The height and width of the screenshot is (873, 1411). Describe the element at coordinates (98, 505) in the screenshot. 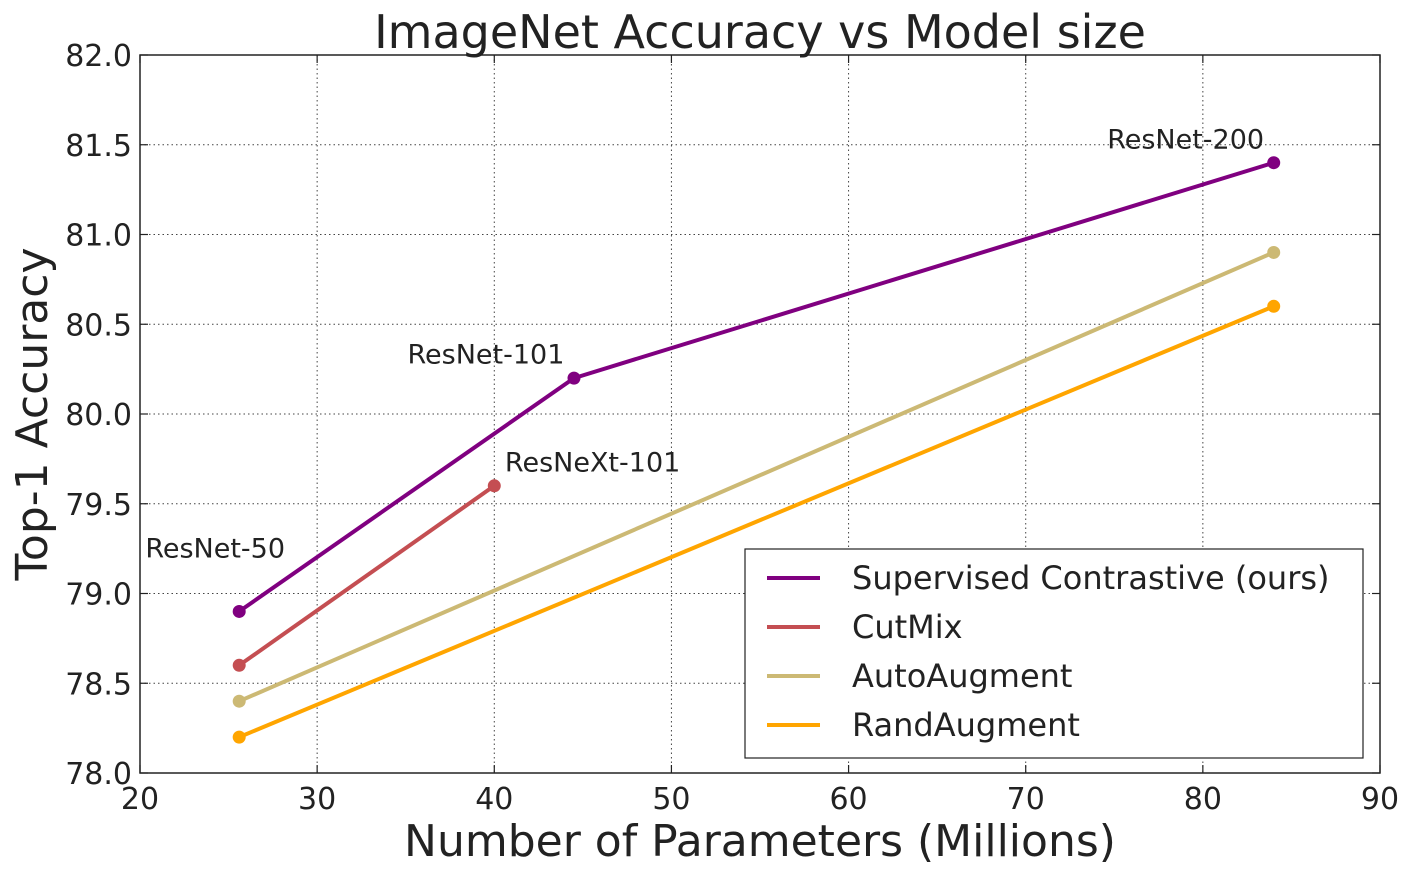

I see `y-tick-label: 79.5` at that location.